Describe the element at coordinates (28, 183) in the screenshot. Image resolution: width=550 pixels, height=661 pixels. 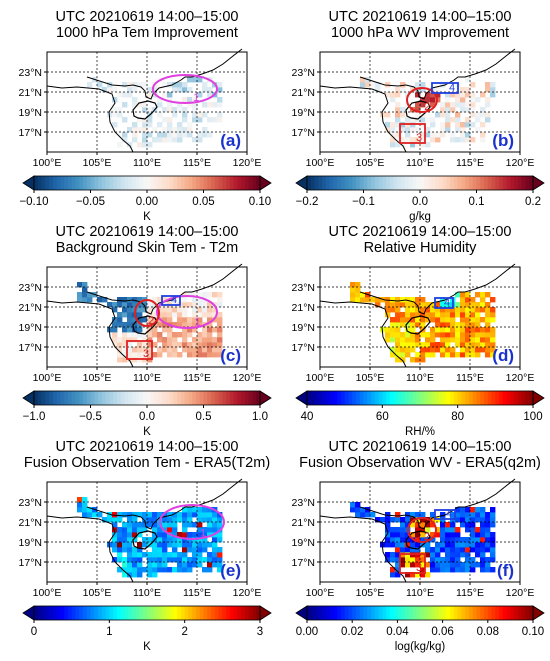
I see `colorbar-min-extension` at that location.